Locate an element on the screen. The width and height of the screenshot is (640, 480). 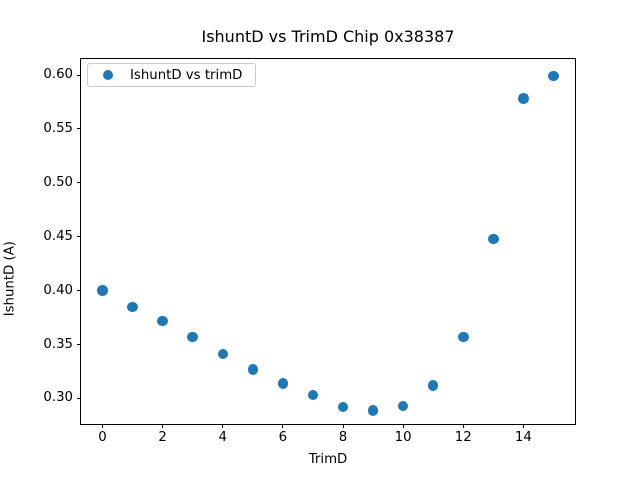
x-tick-label: 10 is located at coordinates (403, 437).